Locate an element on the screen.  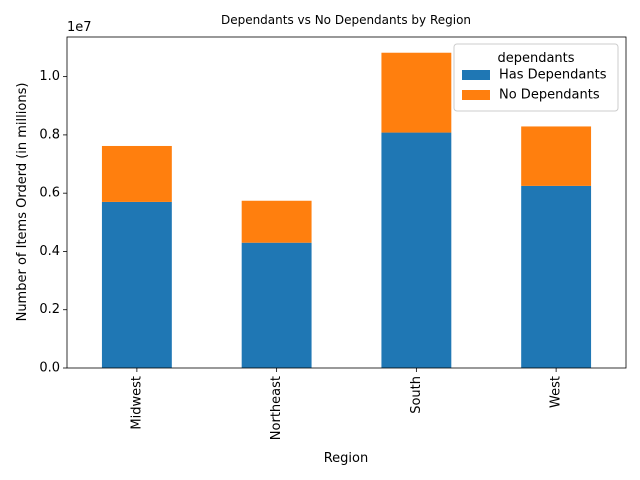
bar-south-has-dependants is located at coordinates (416, 250).